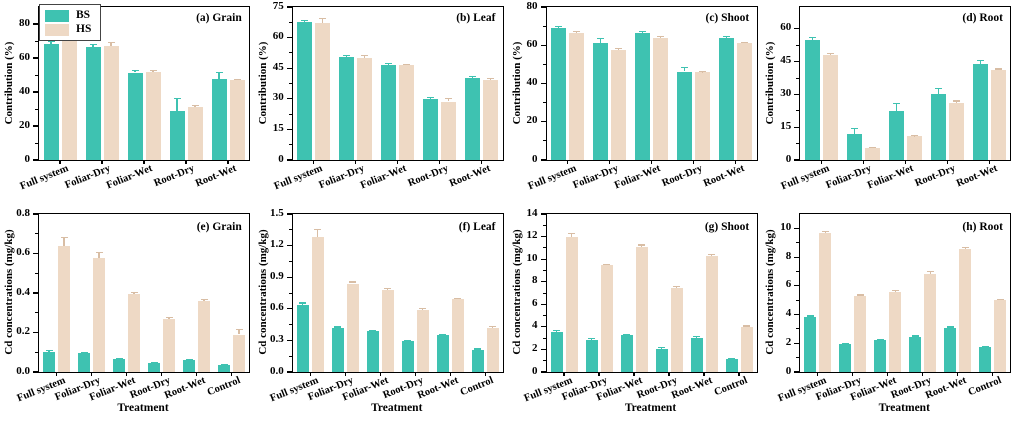 This screenshot has width=1015, height=425. Describe the element at coordinates (477, 227) in the screenshot. I see `panel-label: (f) Leaf` at that location.